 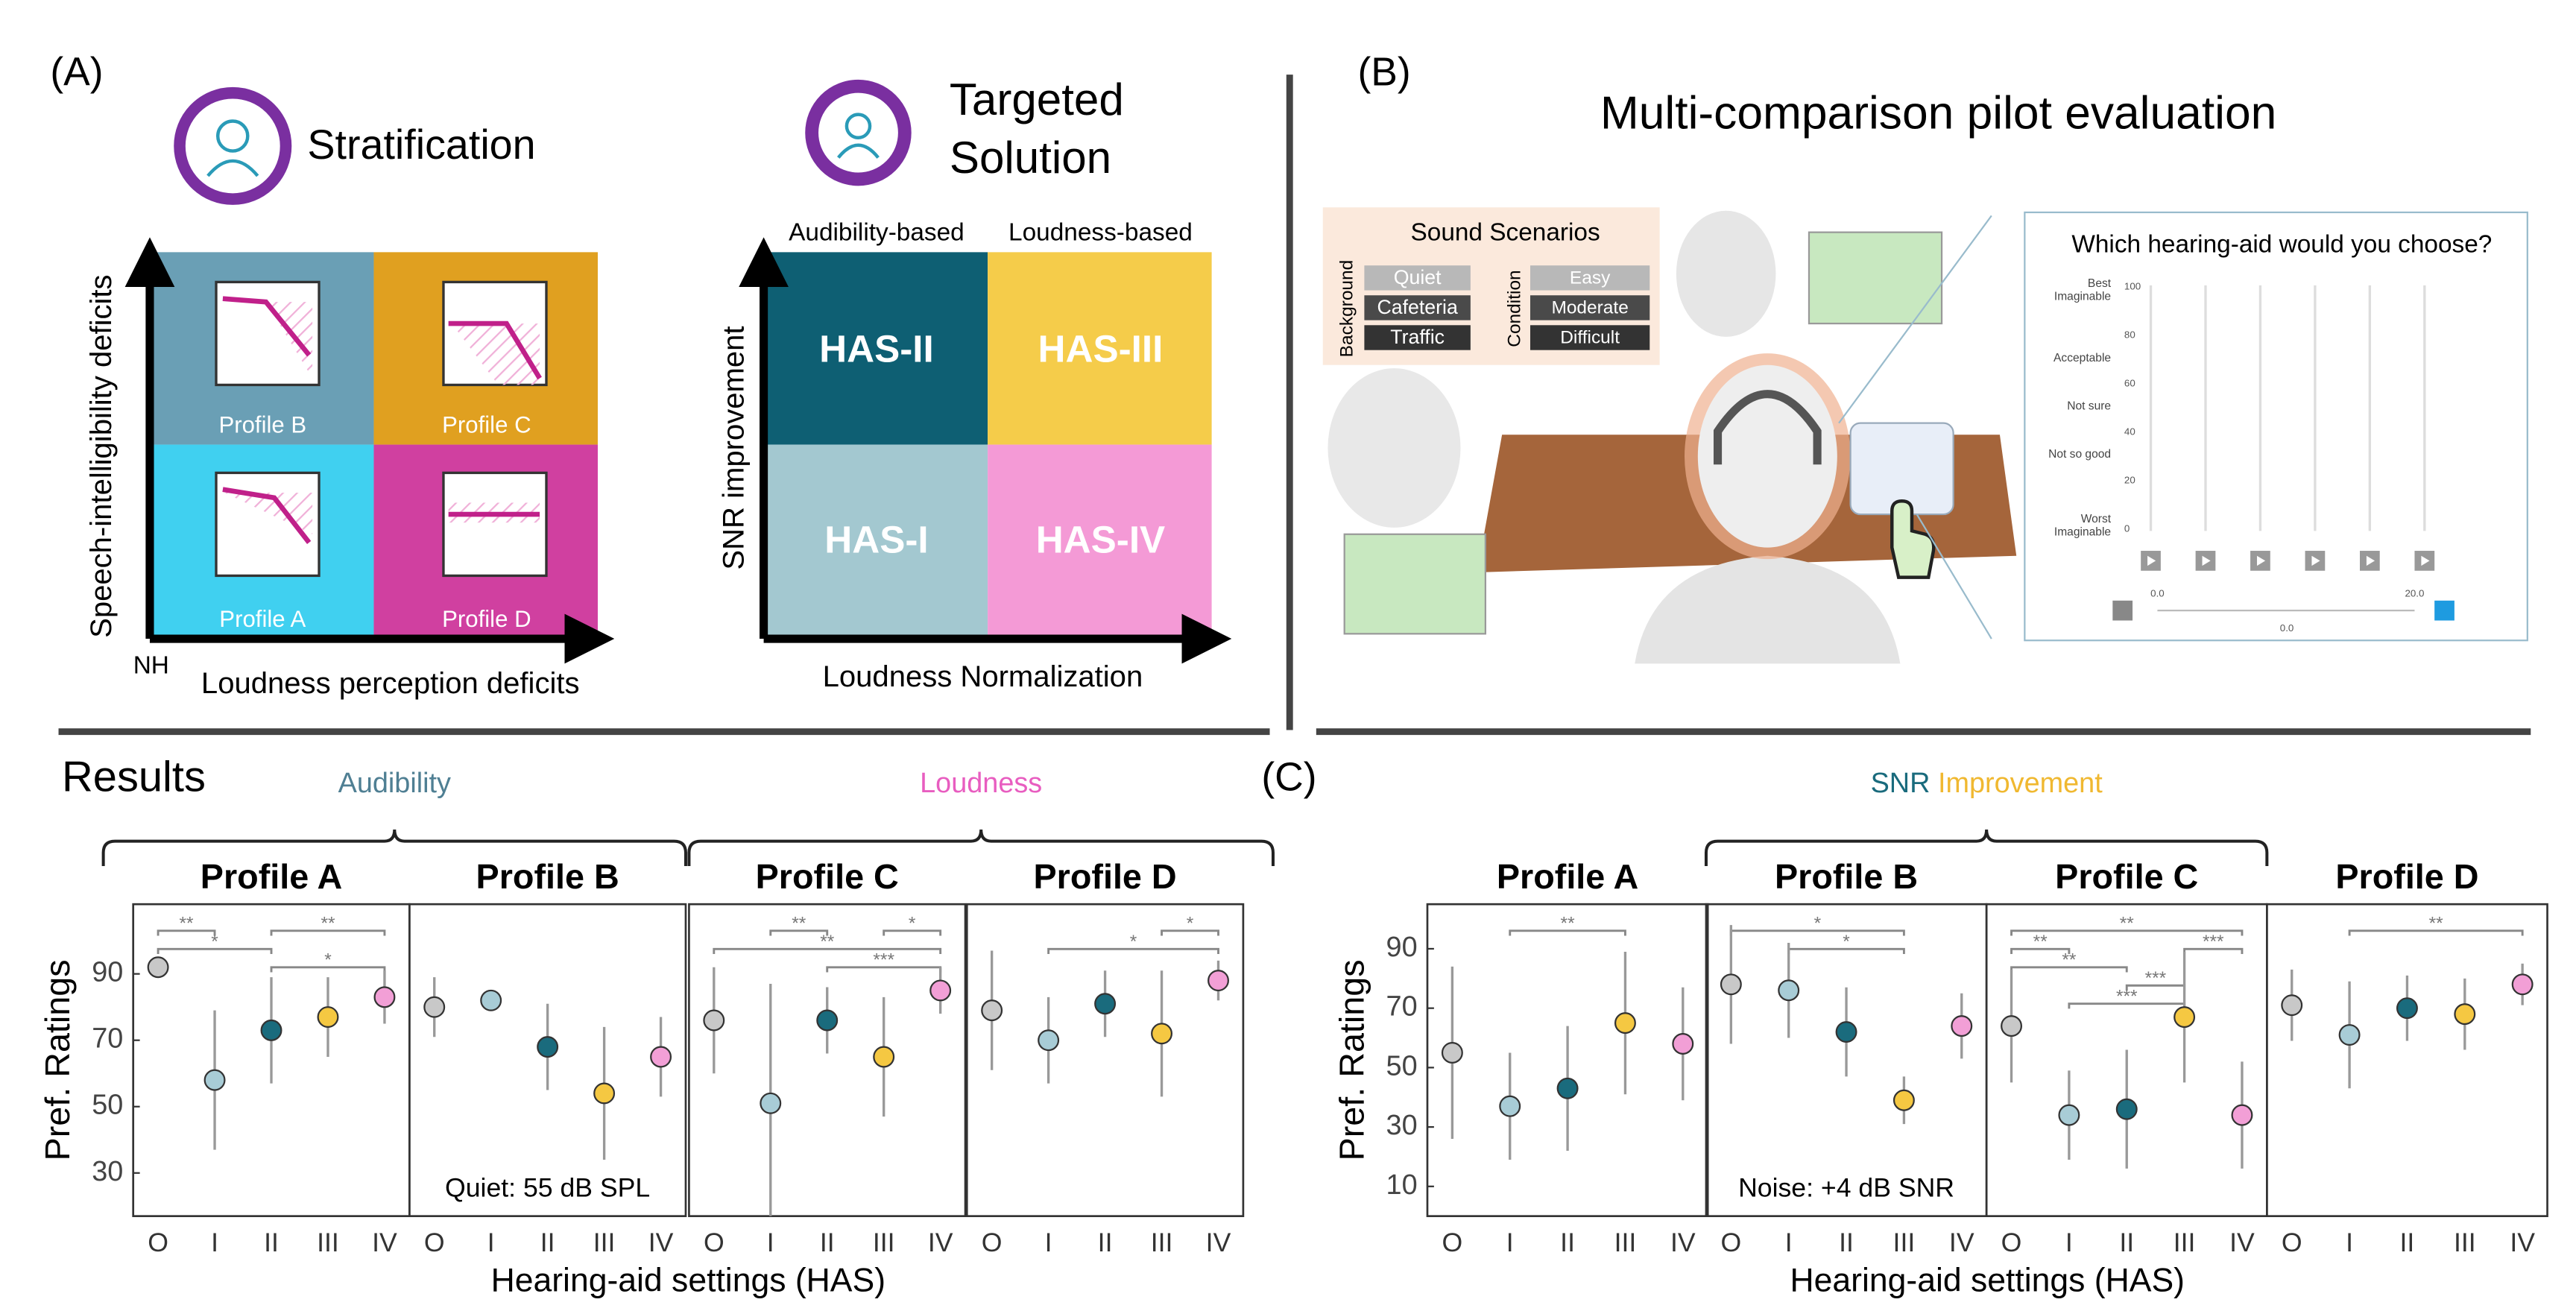 I want to click on scenario-button-label: Moderate, so click(x=1590, y=308).